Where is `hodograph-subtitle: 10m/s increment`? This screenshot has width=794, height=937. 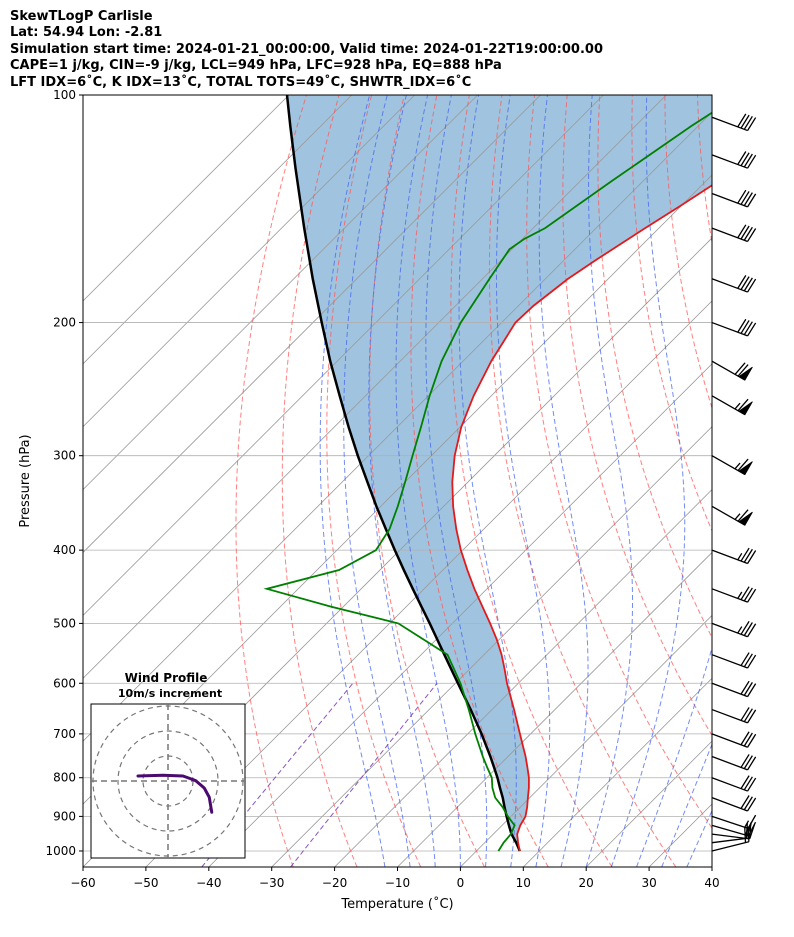 hodograph-subtitle: 10m/s increment is located at coordinates (170, 693).